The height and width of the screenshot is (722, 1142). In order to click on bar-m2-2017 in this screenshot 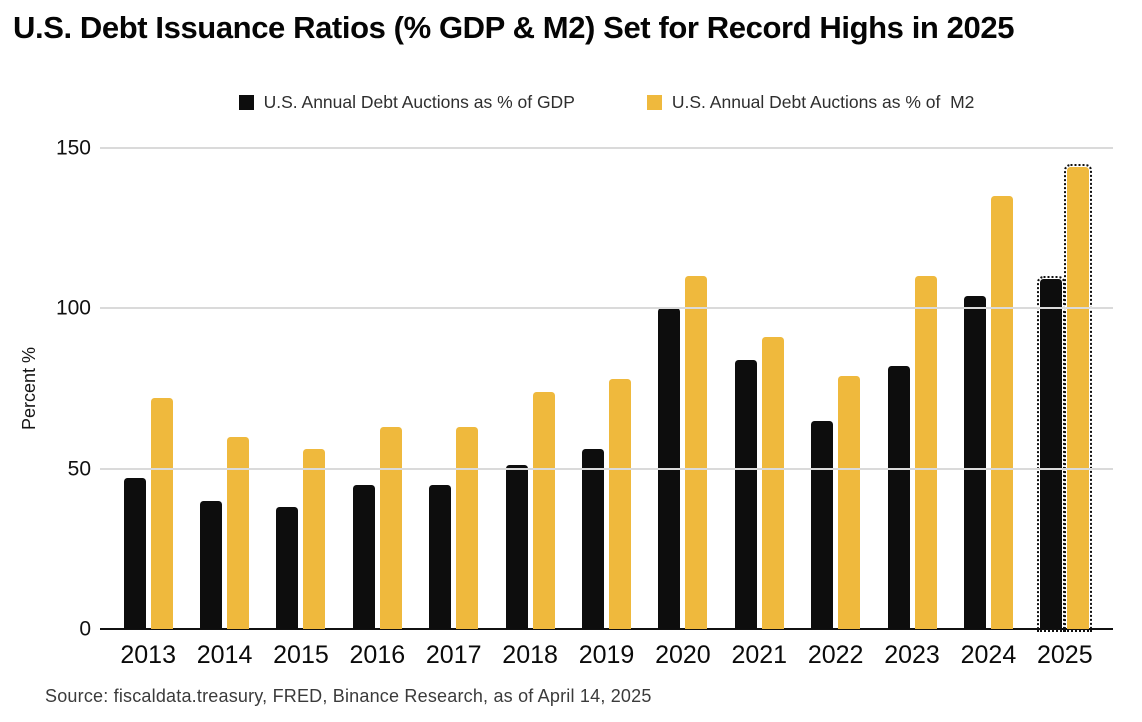, I will do `click(467, 527)`.